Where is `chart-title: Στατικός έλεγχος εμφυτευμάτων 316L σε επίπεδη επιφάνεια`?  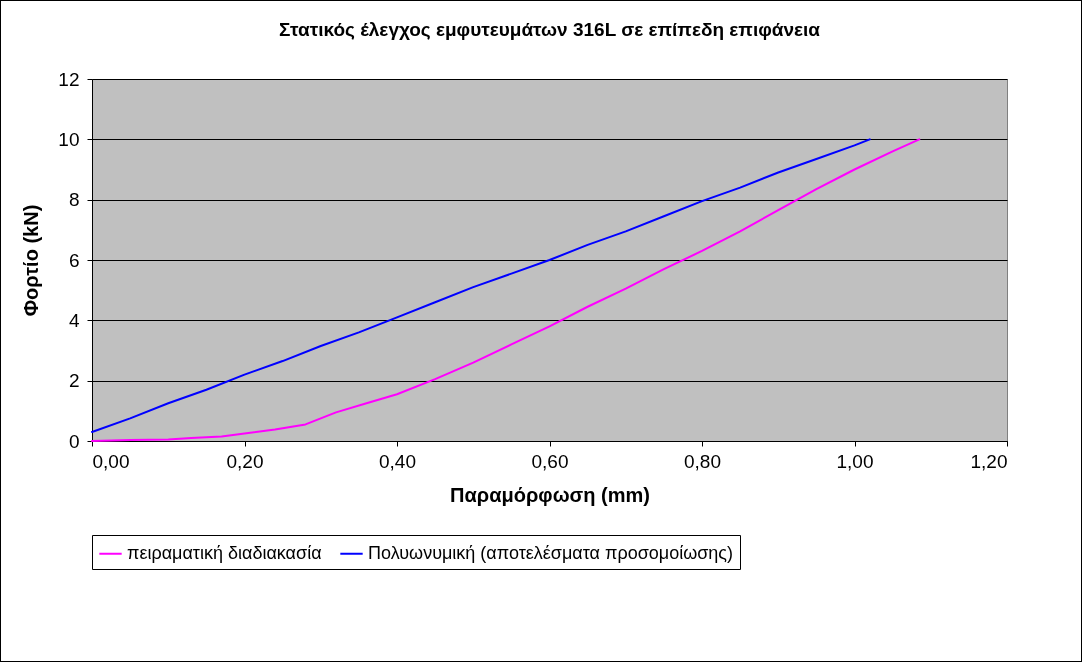 chart-title: Στατικός έλεγχος εμφυτευμάτων 316L σε επίπεδη επιφάνεια is located at coordinates (550, 29).